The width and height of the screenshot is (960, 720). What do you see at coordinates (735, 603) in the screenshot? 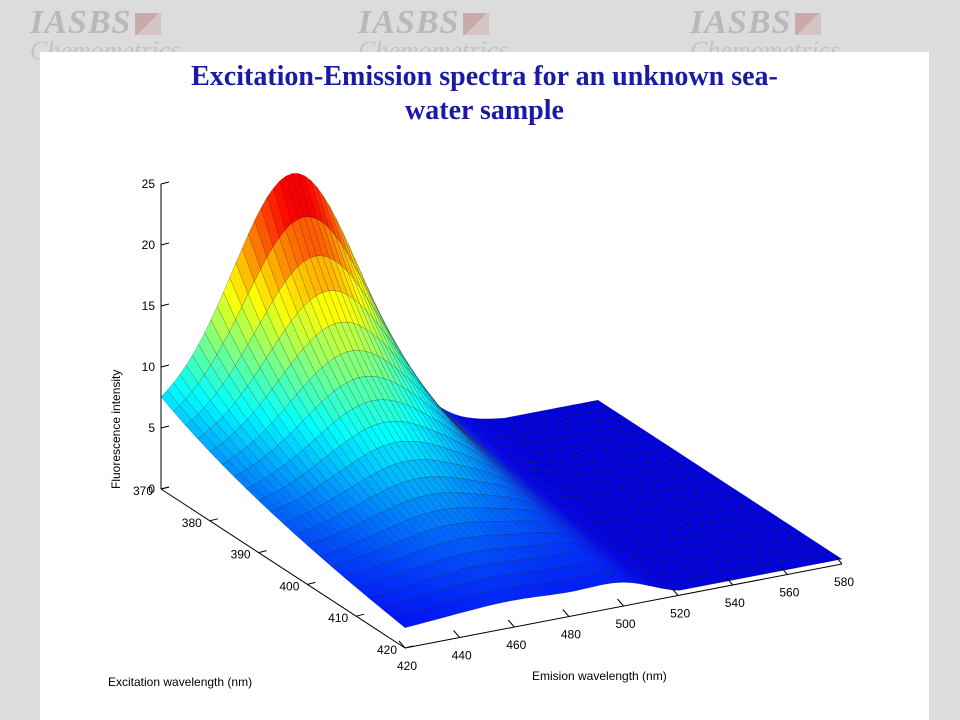
I see `y-tick-label: 540` at bounding box center [735, 603].